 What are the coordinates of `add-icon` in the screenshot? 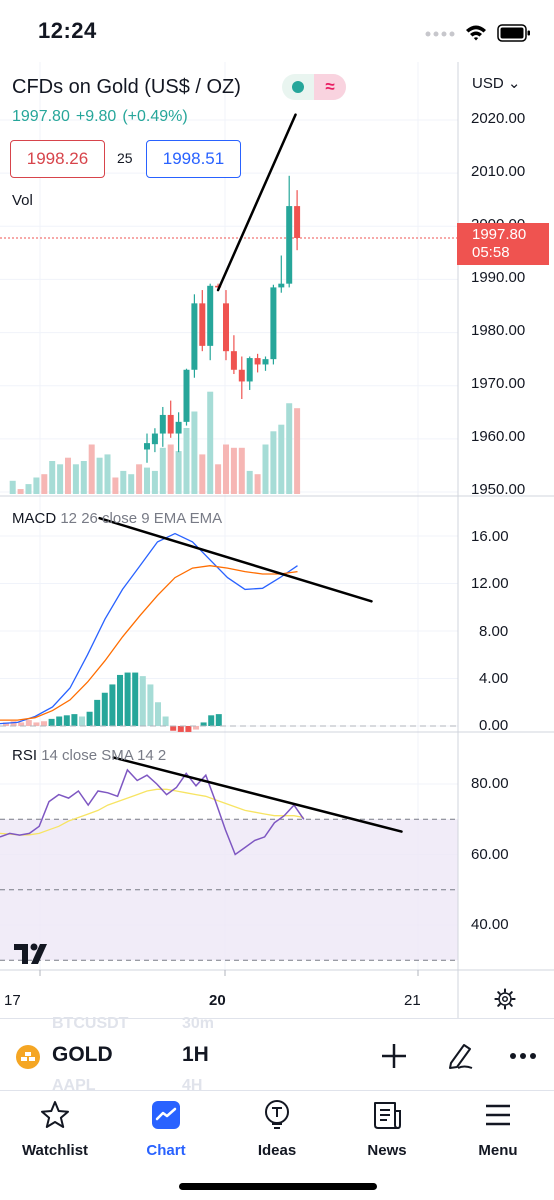 It's located at (394, 1056).